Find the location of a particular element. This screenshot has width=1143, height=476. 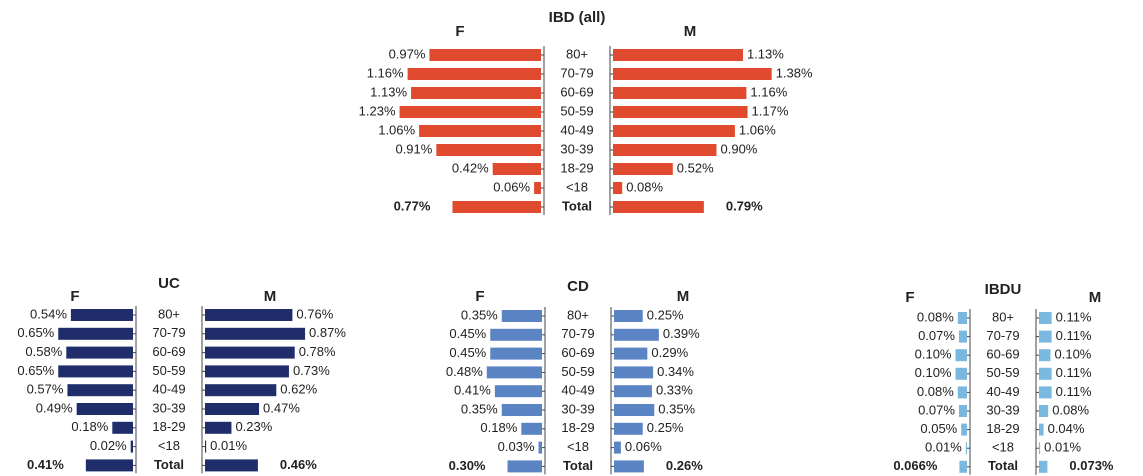

value-label: 0.79% is located at coordinates (744, 205).